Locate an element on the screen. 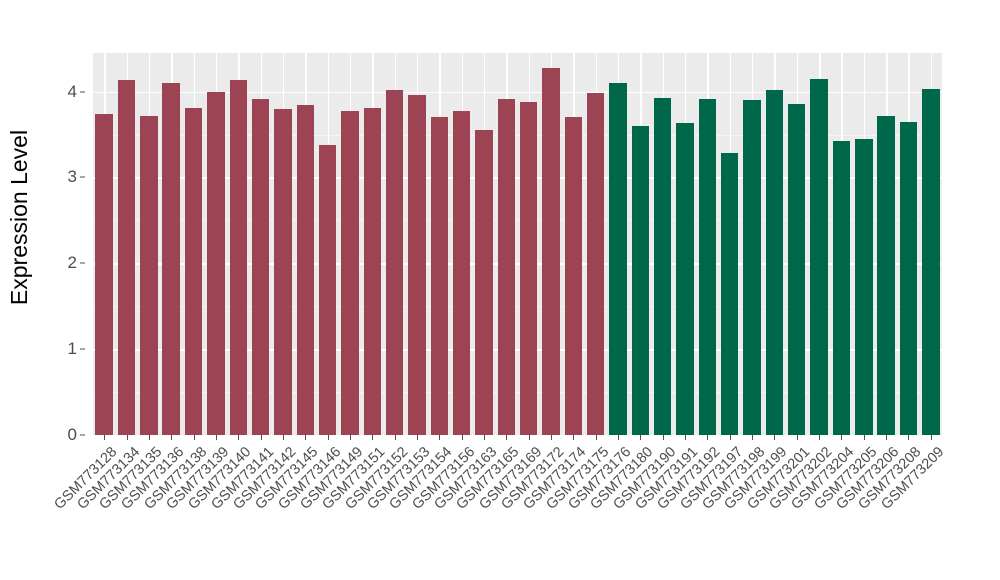 This screenshot has height=580, width=1000. y-axis-title-label: Expression Level is located at coordinates (19, 217).